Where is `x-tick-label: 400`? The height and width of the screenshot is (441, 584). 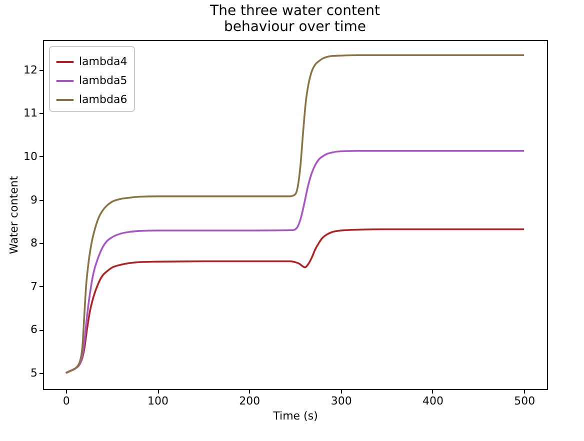
x-tick-label: 400 is located at coordinates (433, 401).